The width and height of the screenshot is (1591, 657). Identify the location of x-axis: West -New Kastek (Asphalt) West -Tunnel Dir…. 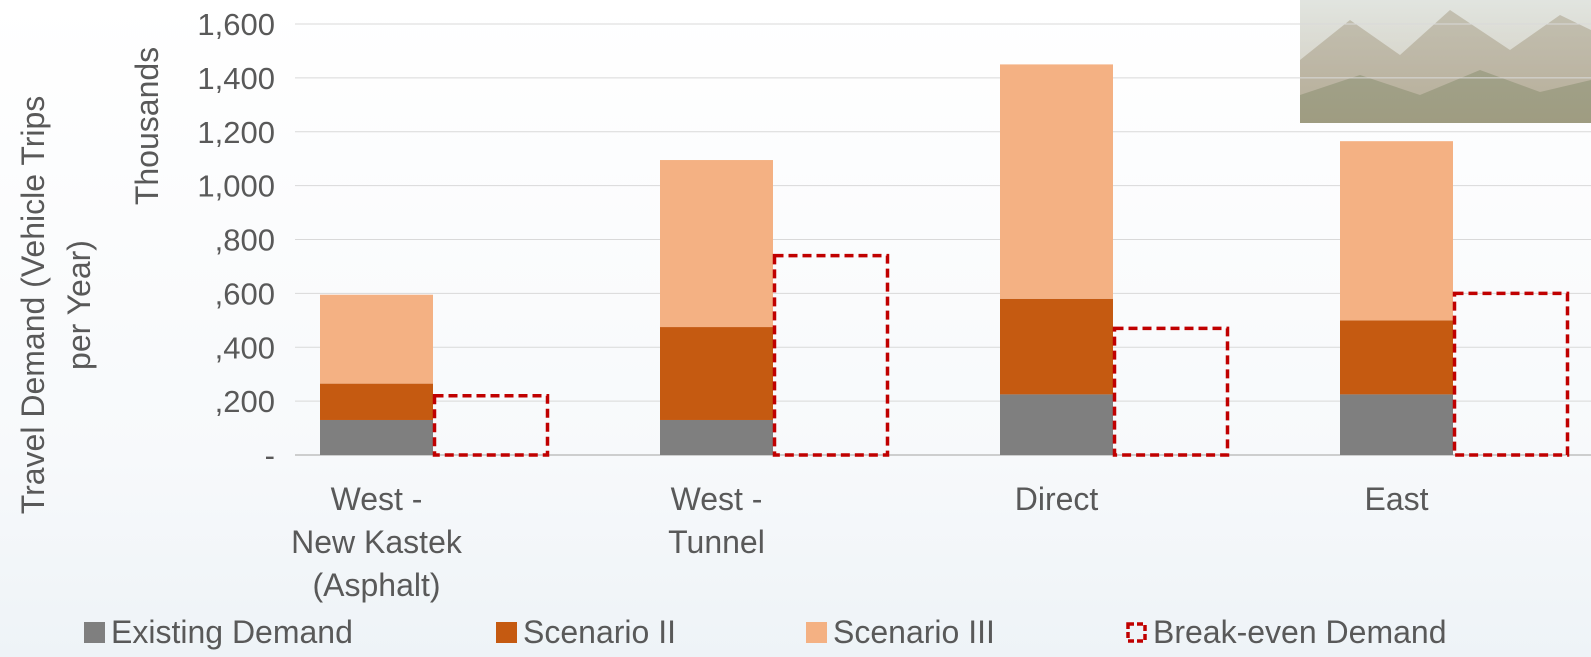
(859, 542).